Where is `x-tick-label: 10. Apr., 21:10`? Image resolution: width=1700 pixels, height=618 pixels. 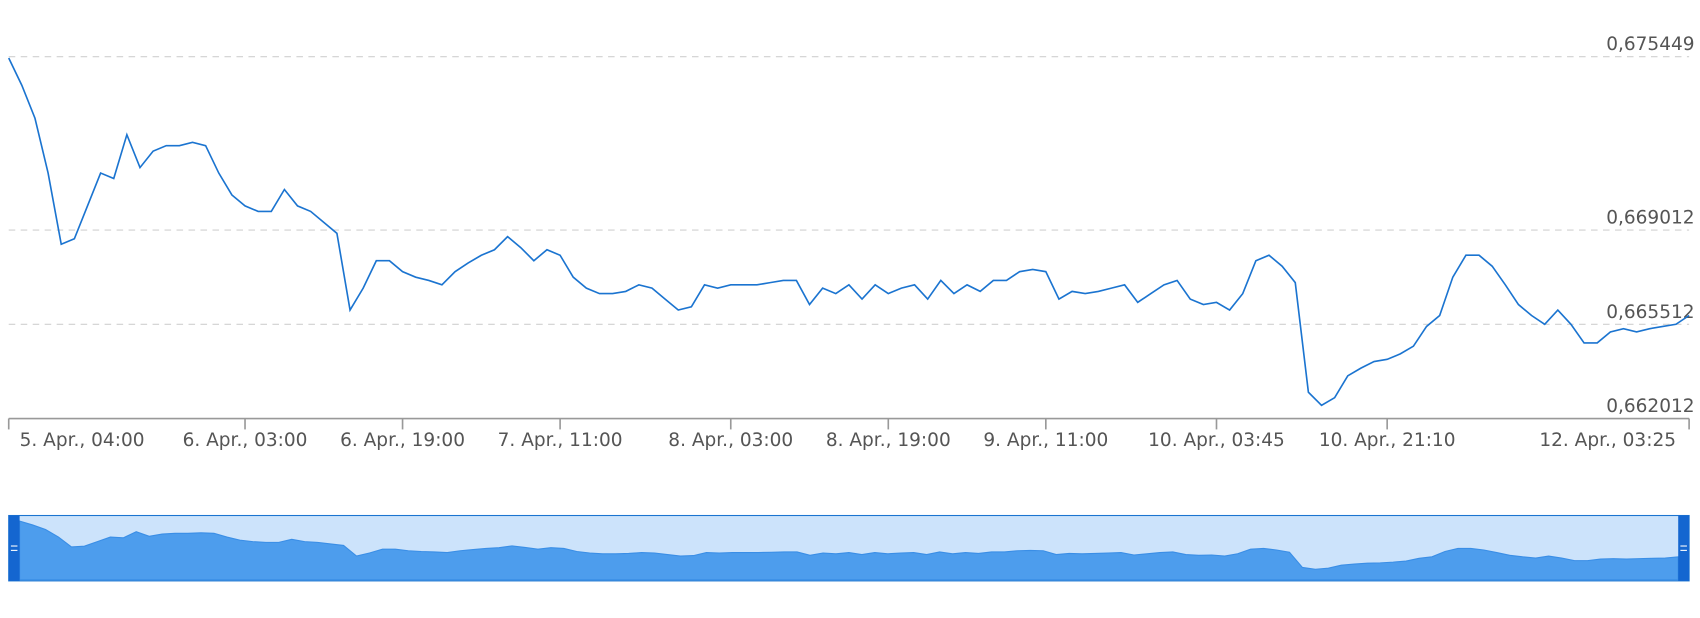 x-tick-label: 10. Apr., 21:10 is located at coordinates (1387, 440).